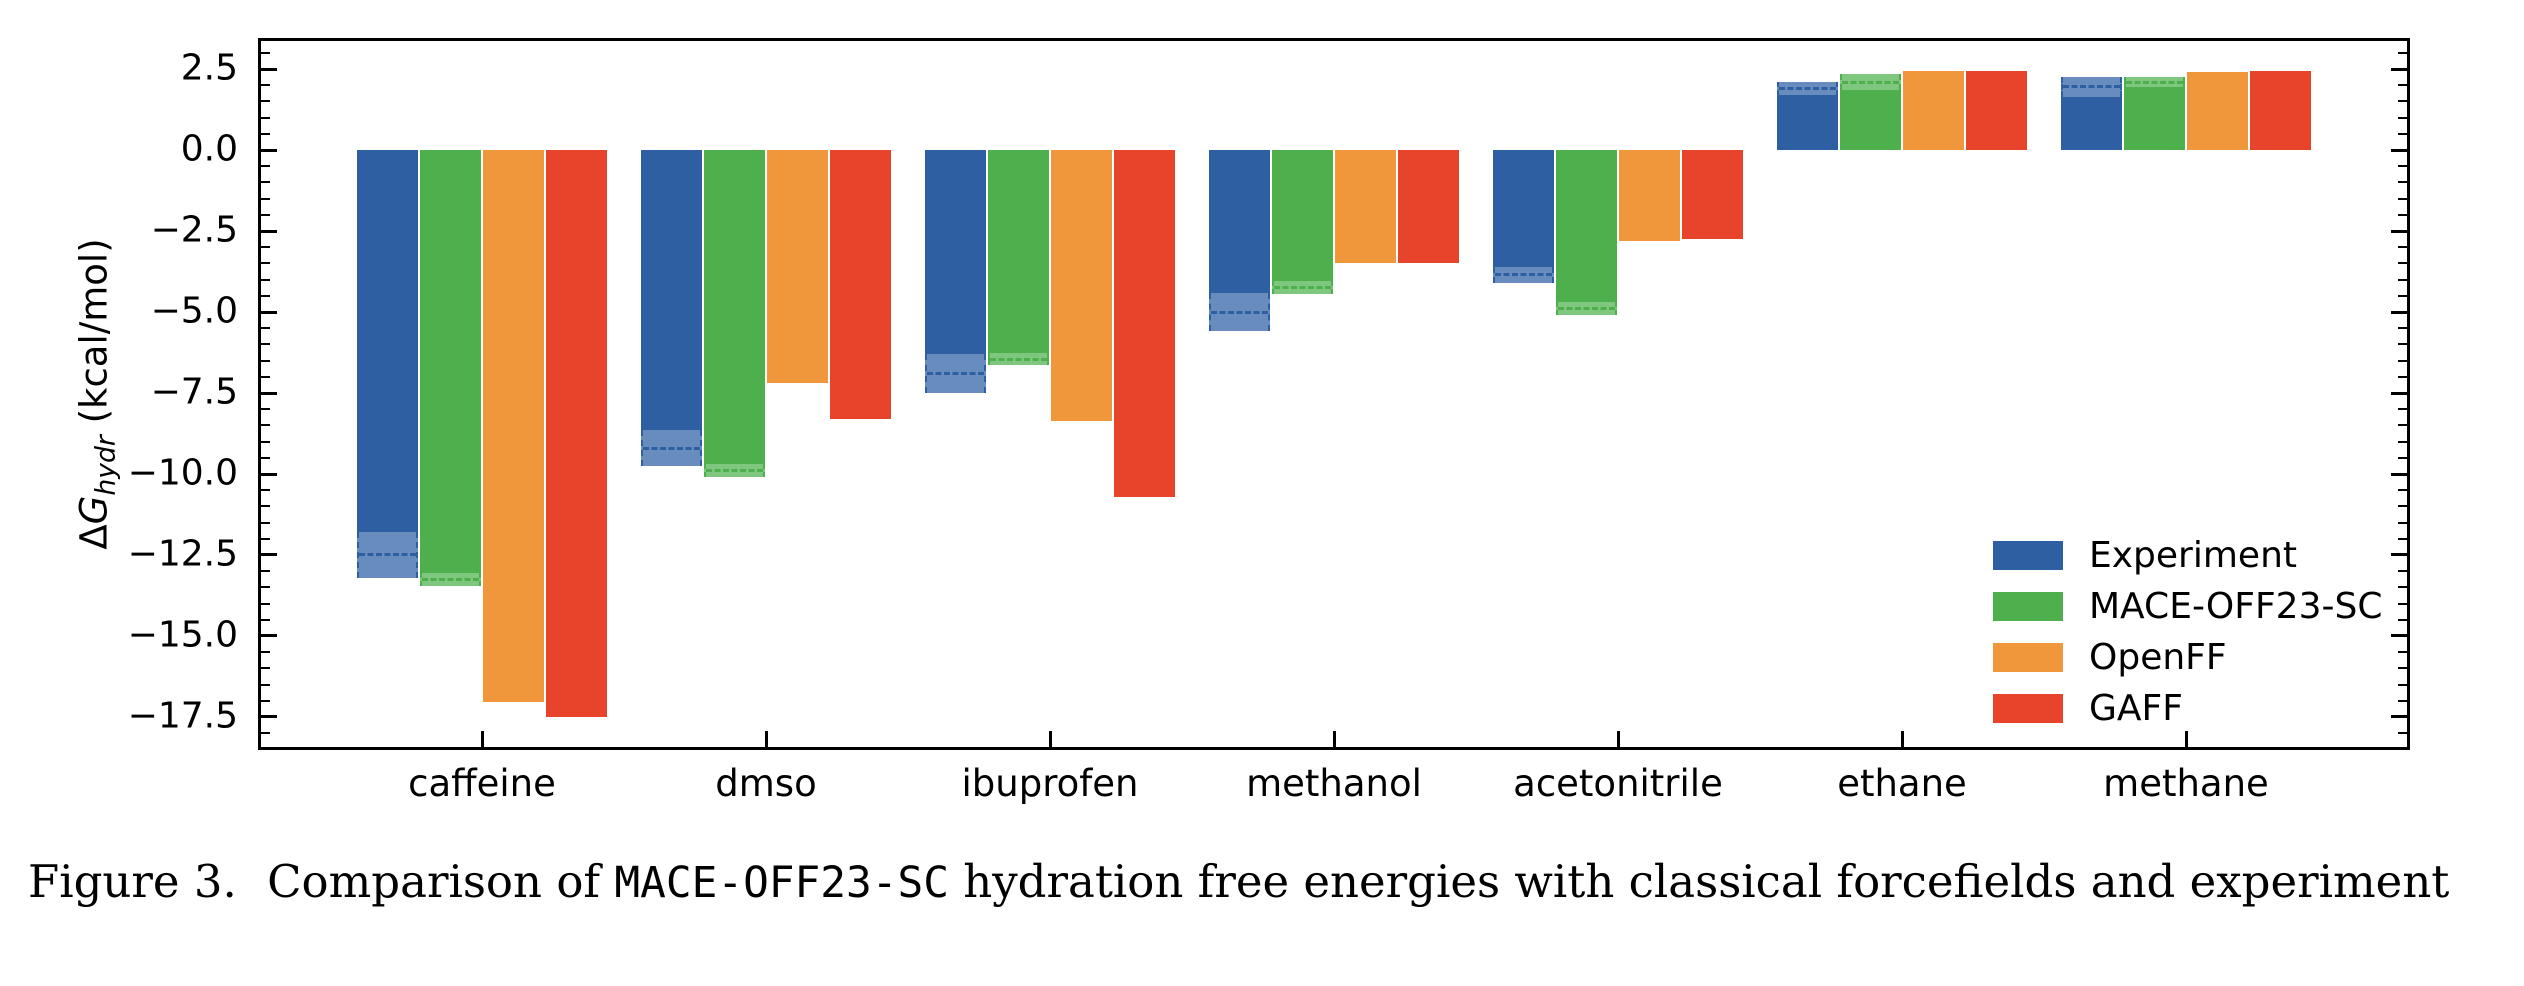 The height and width of the screenshot is (986, 2524). Describe the element at coordinates (1712, 195) in the screenshot. I see `bar-acetonitrile-GAFF` at that location.